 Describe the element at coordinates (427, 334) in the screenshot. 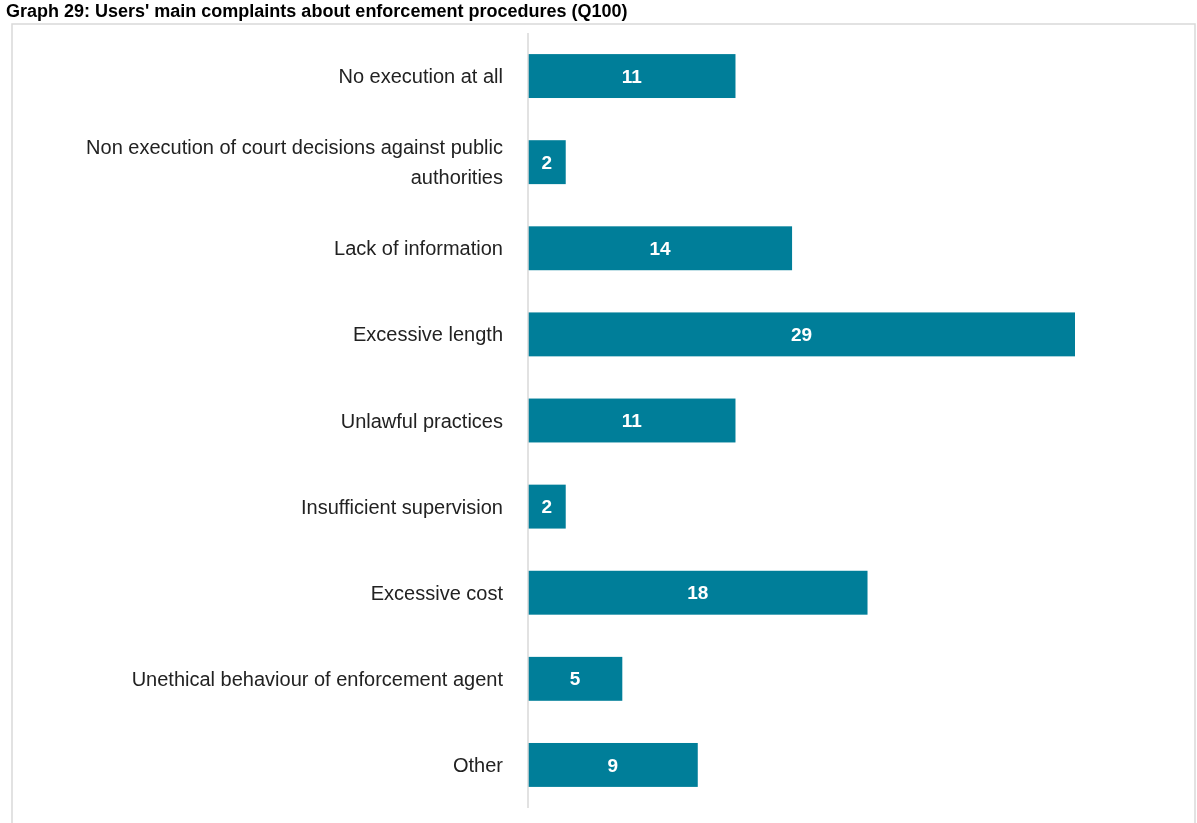

I see `y-tick-label: Excessive length` at that location.